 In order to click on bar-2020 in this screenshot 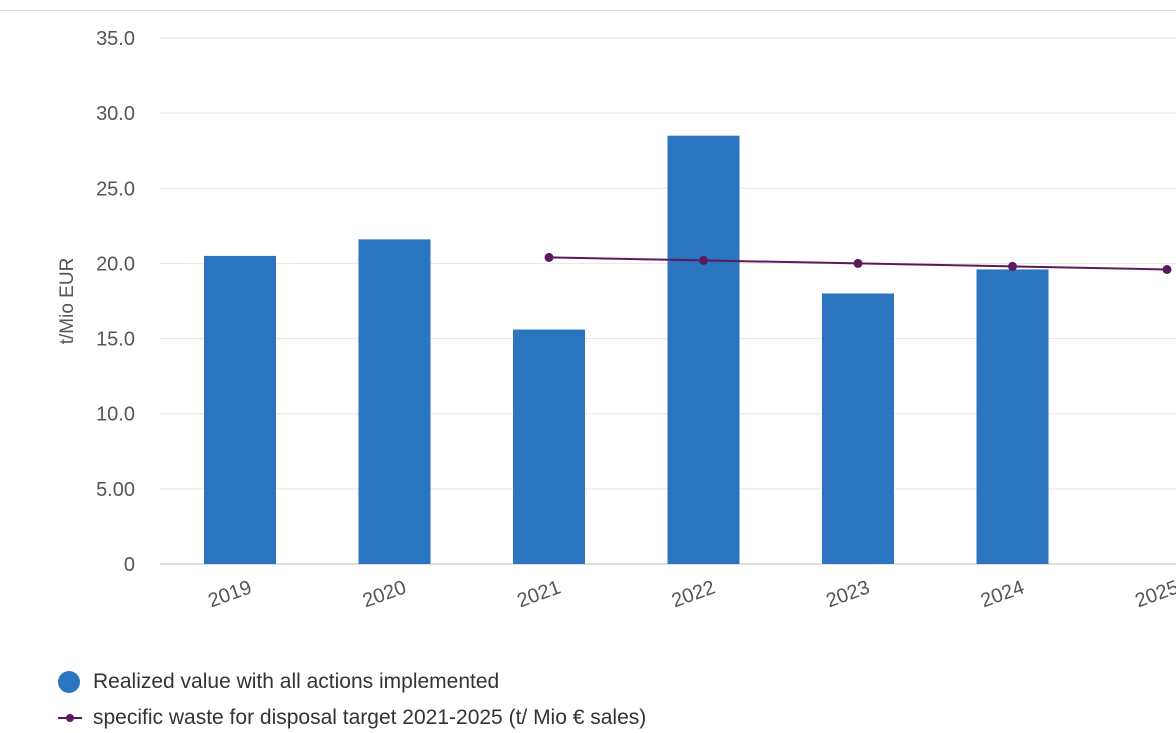, I will do `click(394, 401)`.